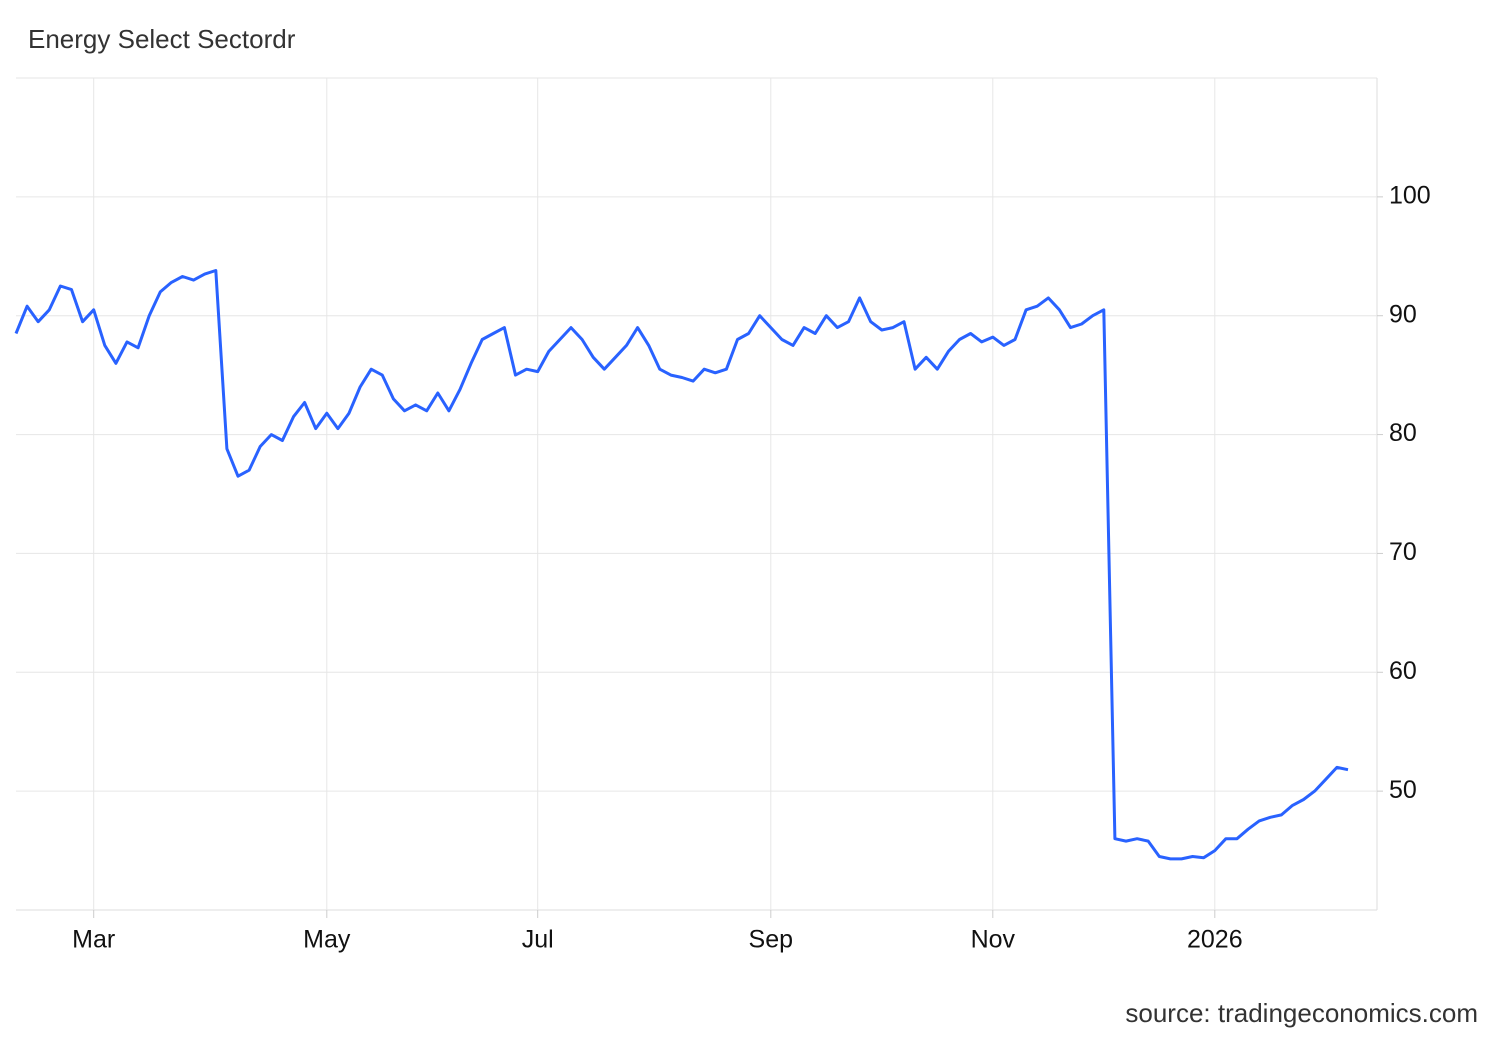 The image size is (1500, 1040). I want to click on y-tick-label: 50, so click(1403, 790).